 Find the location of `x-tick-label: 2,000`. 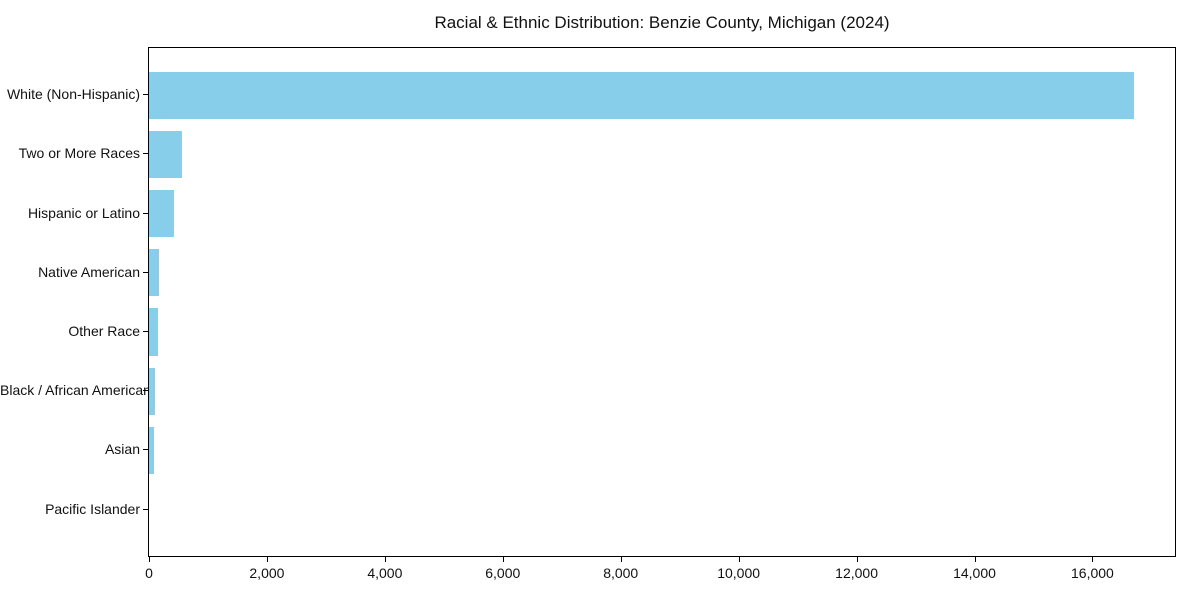

x-tick-label: 2,000 is located at coordinates (267, 573).